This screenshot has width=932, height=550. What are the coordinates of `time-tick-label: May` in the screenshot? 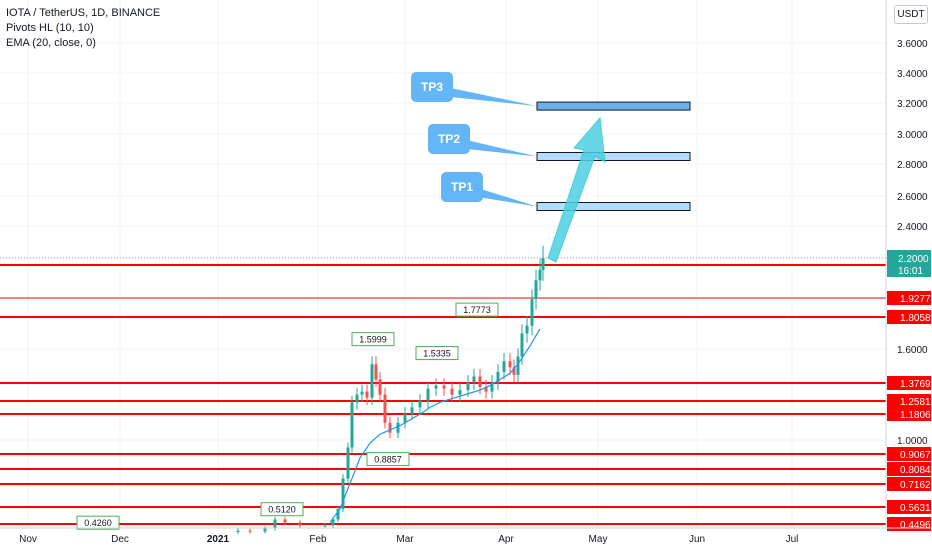 It's located at (598, 539).